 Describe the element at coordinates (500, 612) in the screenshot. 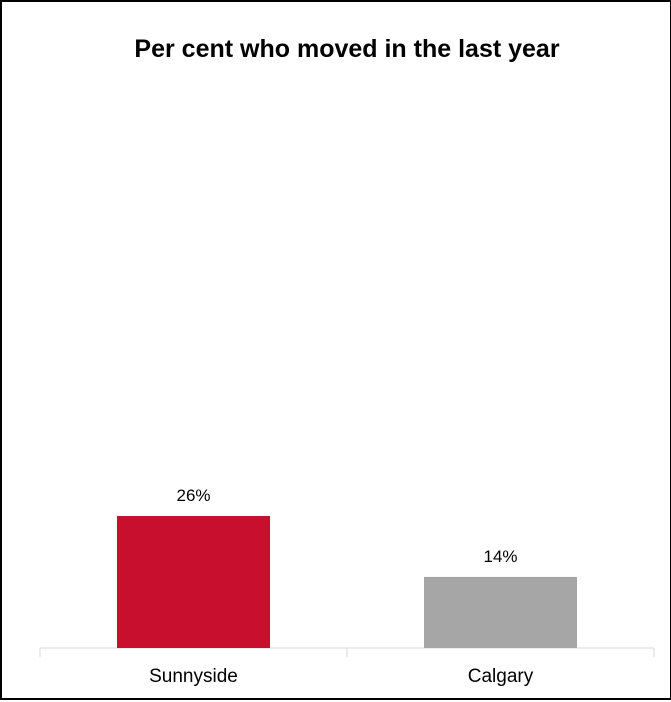

I see `bar-calgary` at that location.